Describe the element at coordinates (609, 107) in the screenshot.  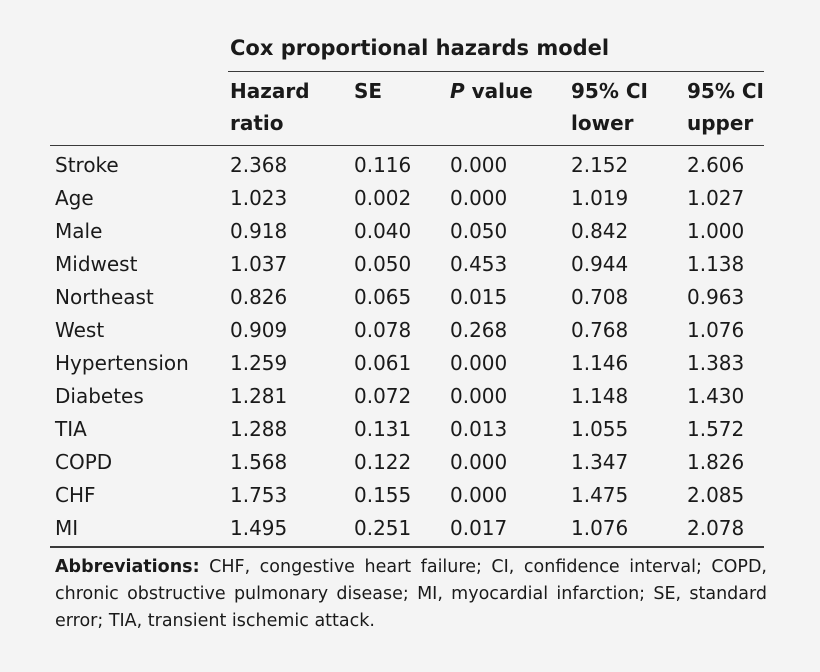
I see `header-ci-lower: 95% CI lower` at that location.